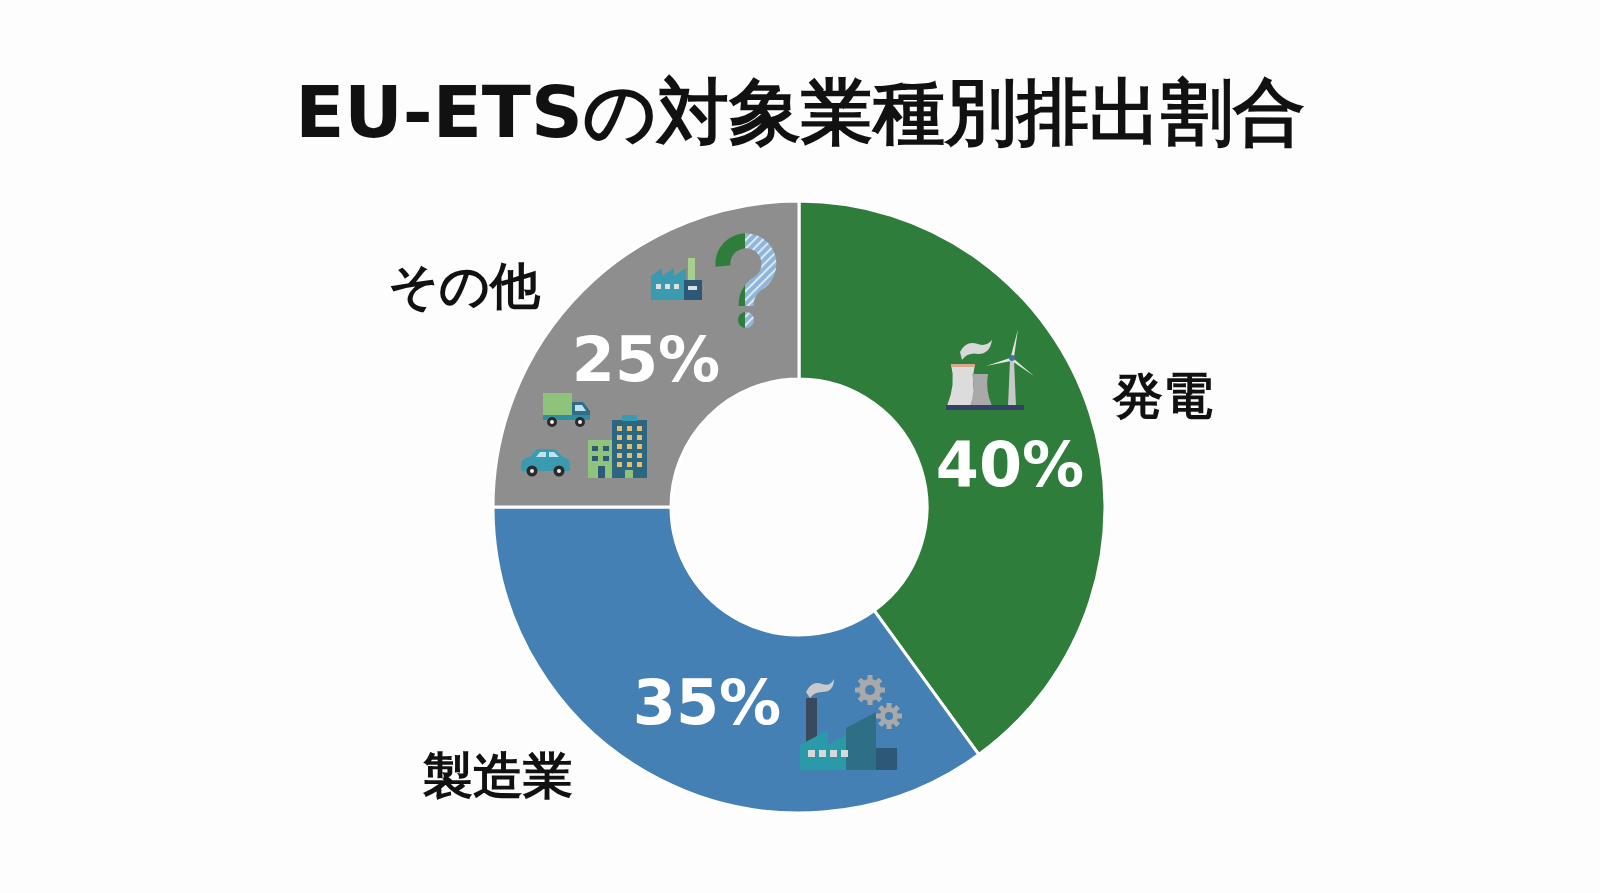  I want to click on slice-label: 製造業, so click(497, 776).